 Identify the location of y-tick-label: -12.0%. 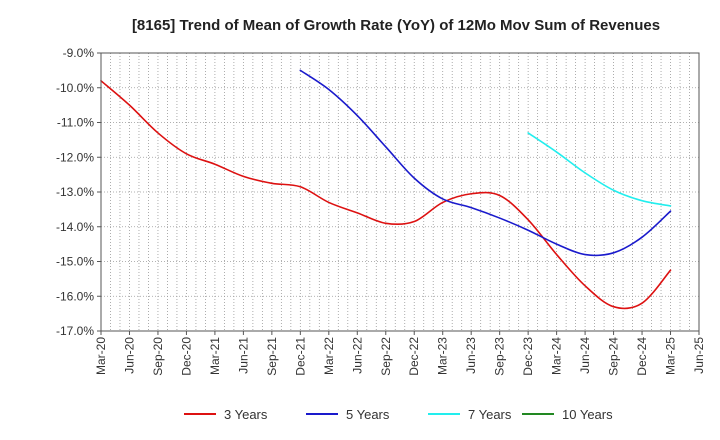
(75, 157).